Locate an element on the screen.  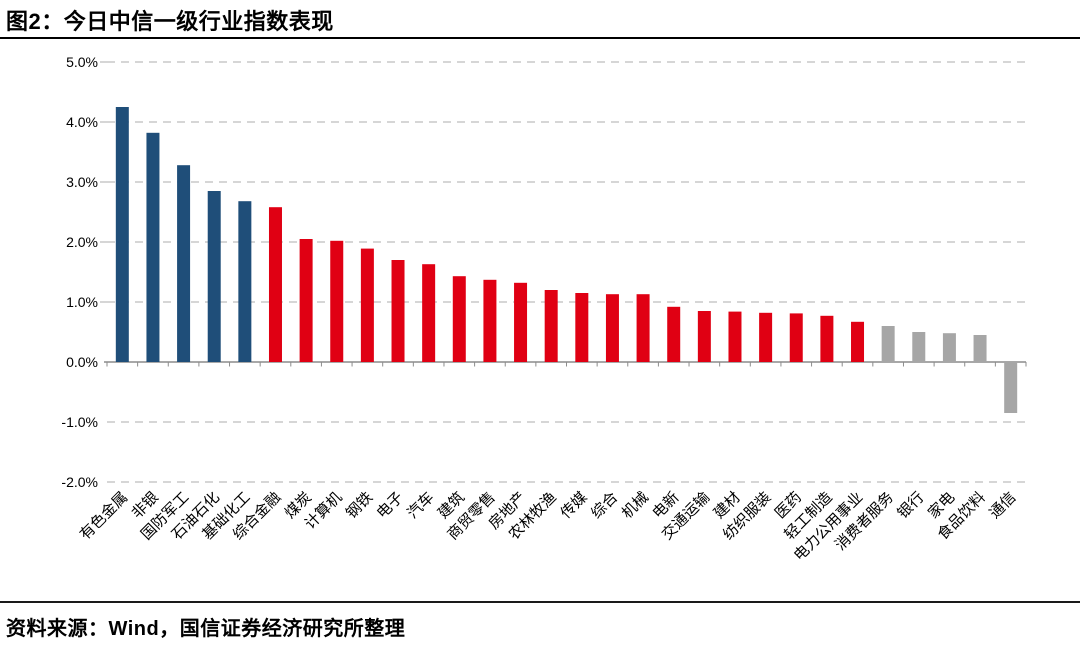
y-tick-label: 1.0% is located at coordinates (82, 302).